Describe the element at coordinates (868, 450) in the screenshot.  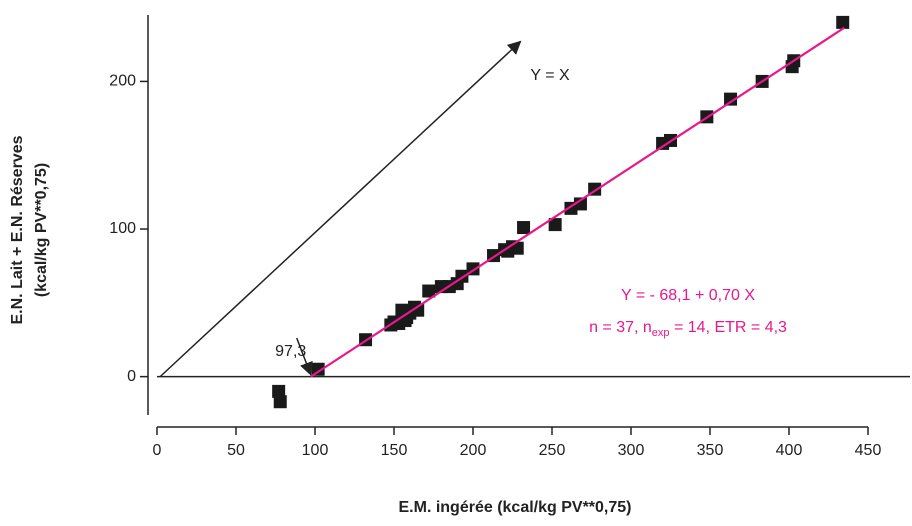
I see `x-tick-label: 450` at that location.